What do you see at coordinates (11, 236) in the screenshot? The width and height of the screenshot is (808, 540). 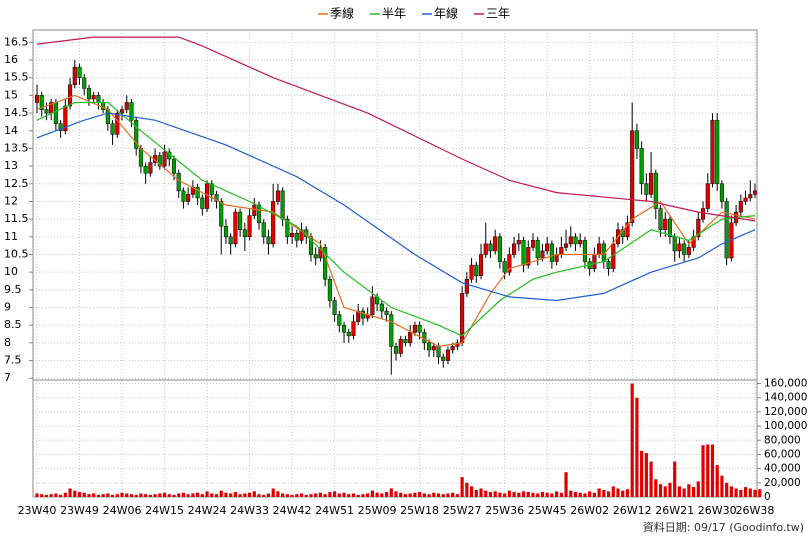 I see `y-tick-label: 11` at bounding box center [11, 236].